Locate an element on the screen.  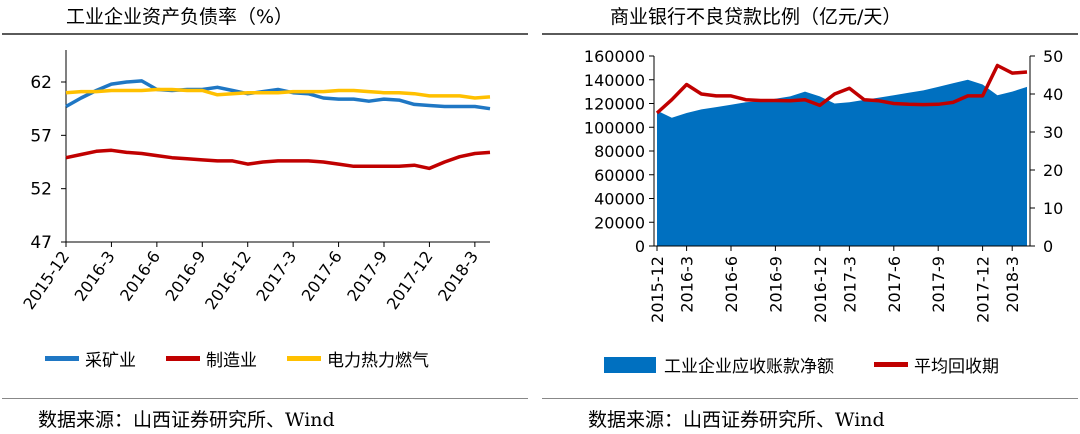
legend-label-receivables: 工业企业应收账款净额 is located at coordinates (749, 367).